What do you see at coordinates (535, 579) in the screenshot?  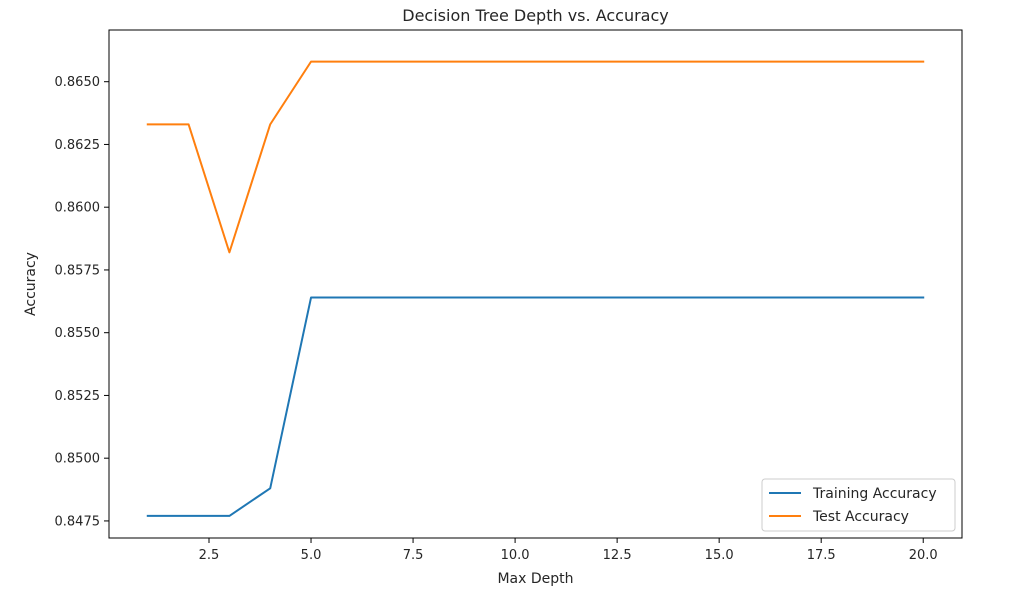 I see `x-axis-label: Max Depth` at bounding box center [535, 579].